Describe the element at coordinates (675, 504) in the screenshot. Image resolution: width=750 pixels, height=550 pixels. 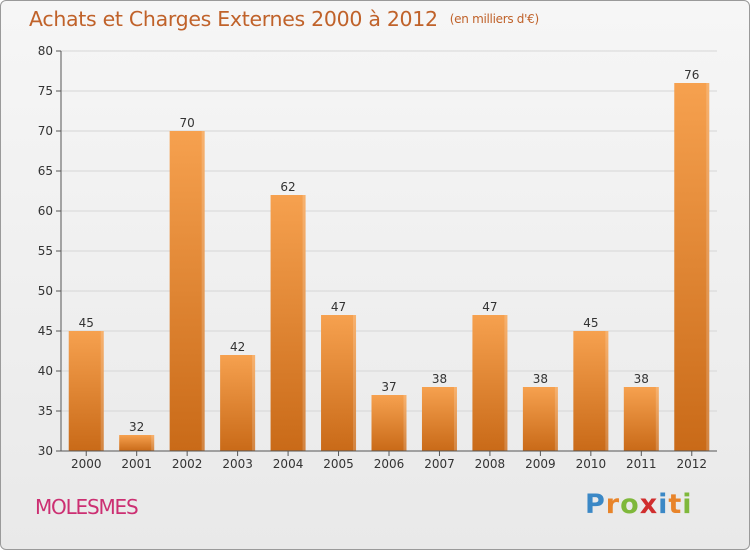
I see `logo-letter: t` at that location.